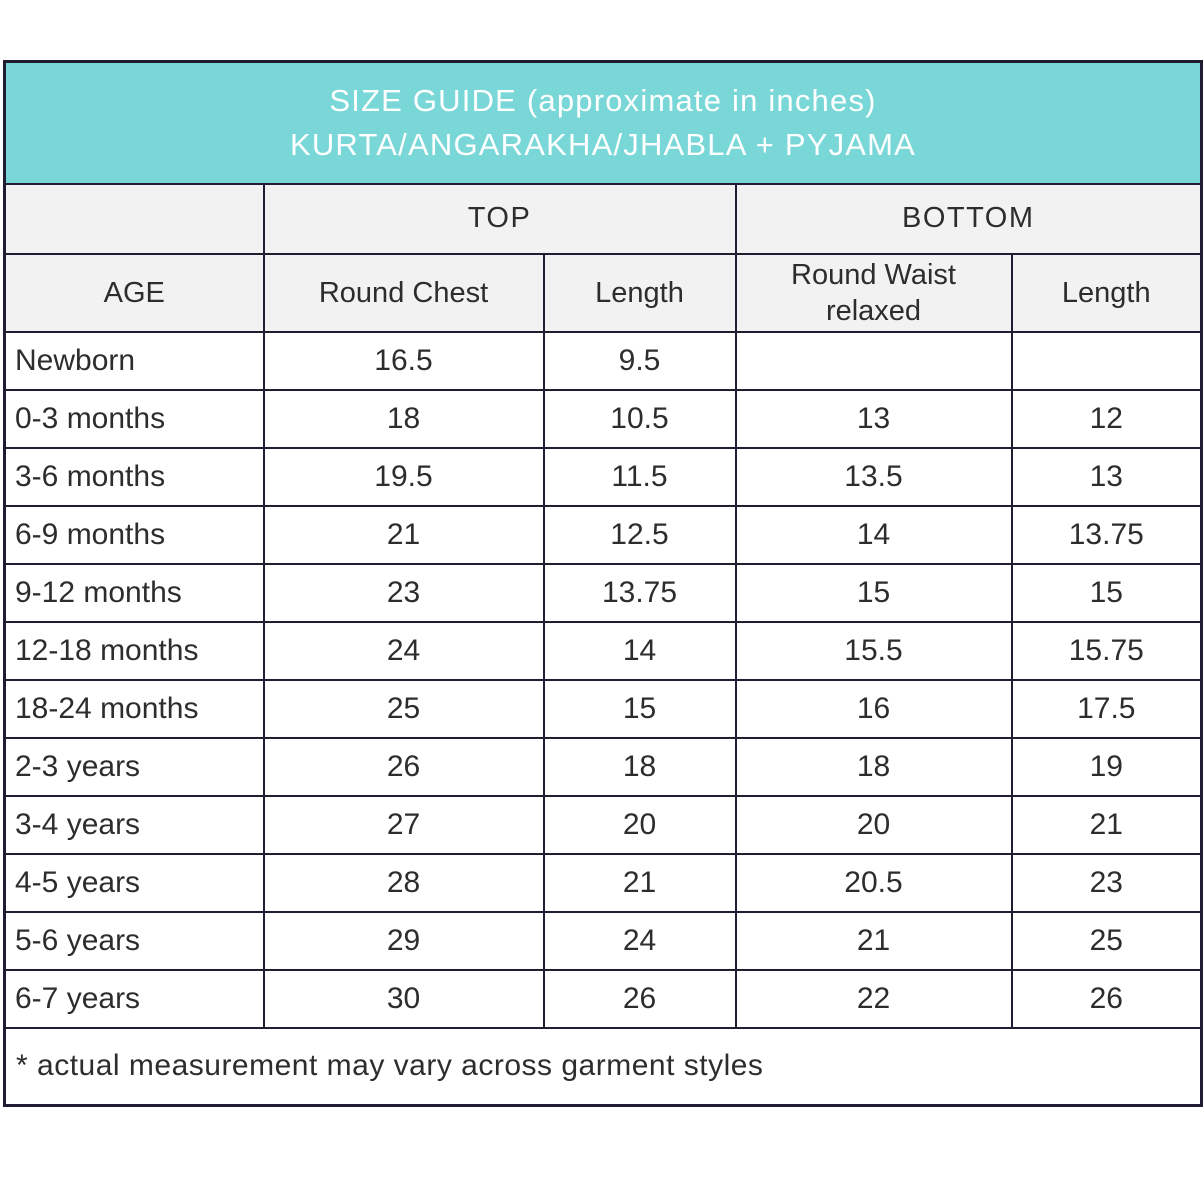 The width and height of the screenshot is (1204, 1204). I want to click on table-row: 18-24 months 25 15 16 17.5, so click(603, 708).